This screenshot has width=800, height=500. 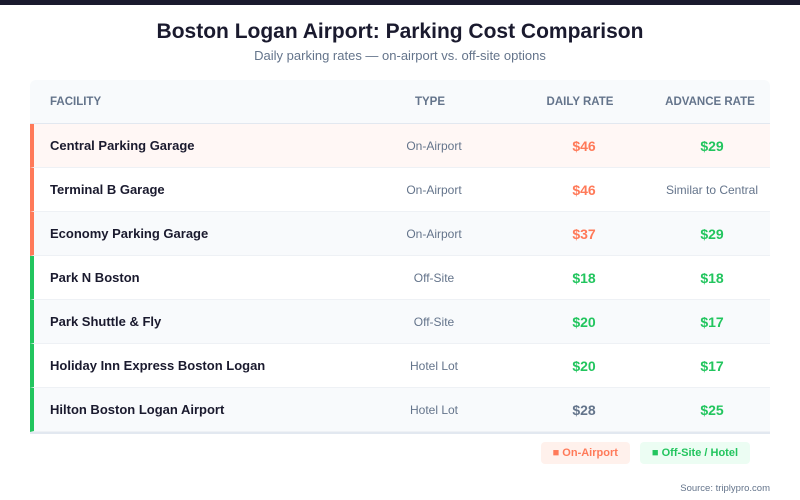 What do you see at coordinates (725, 488) in the screenshot?
I see `source-note: Source: triplypro.com` at bounding box center [725, 488].